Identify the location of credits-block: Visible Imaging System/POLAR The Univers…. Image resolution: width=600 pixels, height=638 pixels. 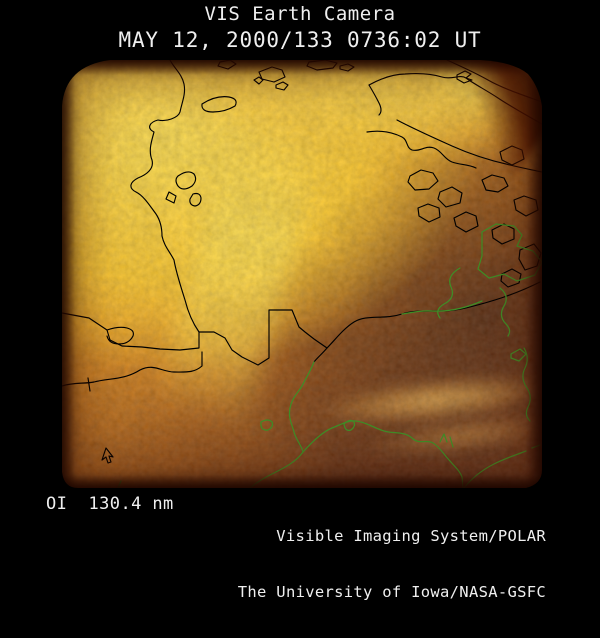
(392, 564).